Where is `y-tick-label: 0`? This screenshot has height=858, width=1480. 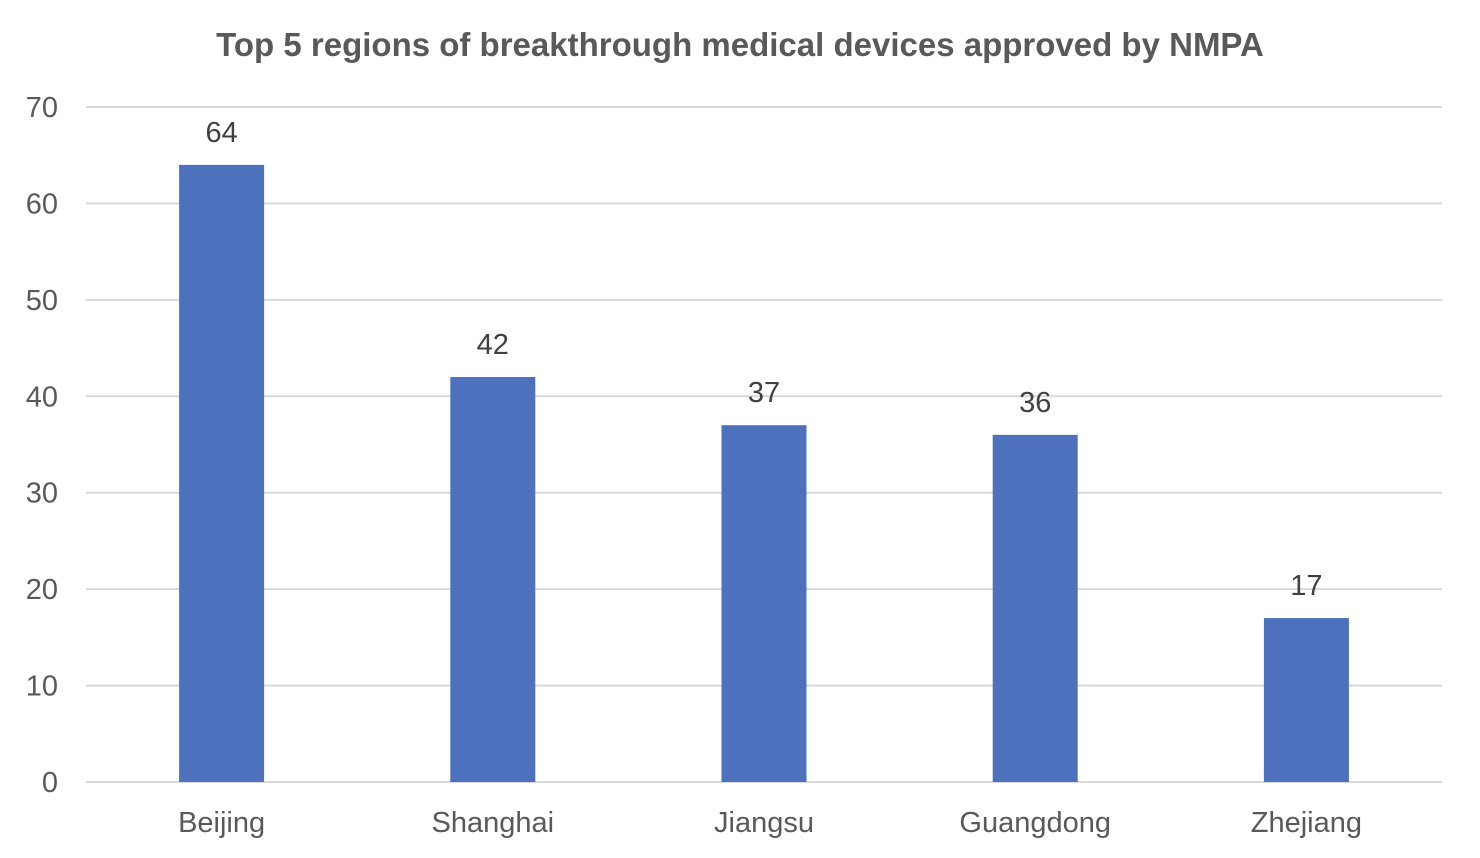 y-tick-label: 0 is located at coordinates (50, 783).